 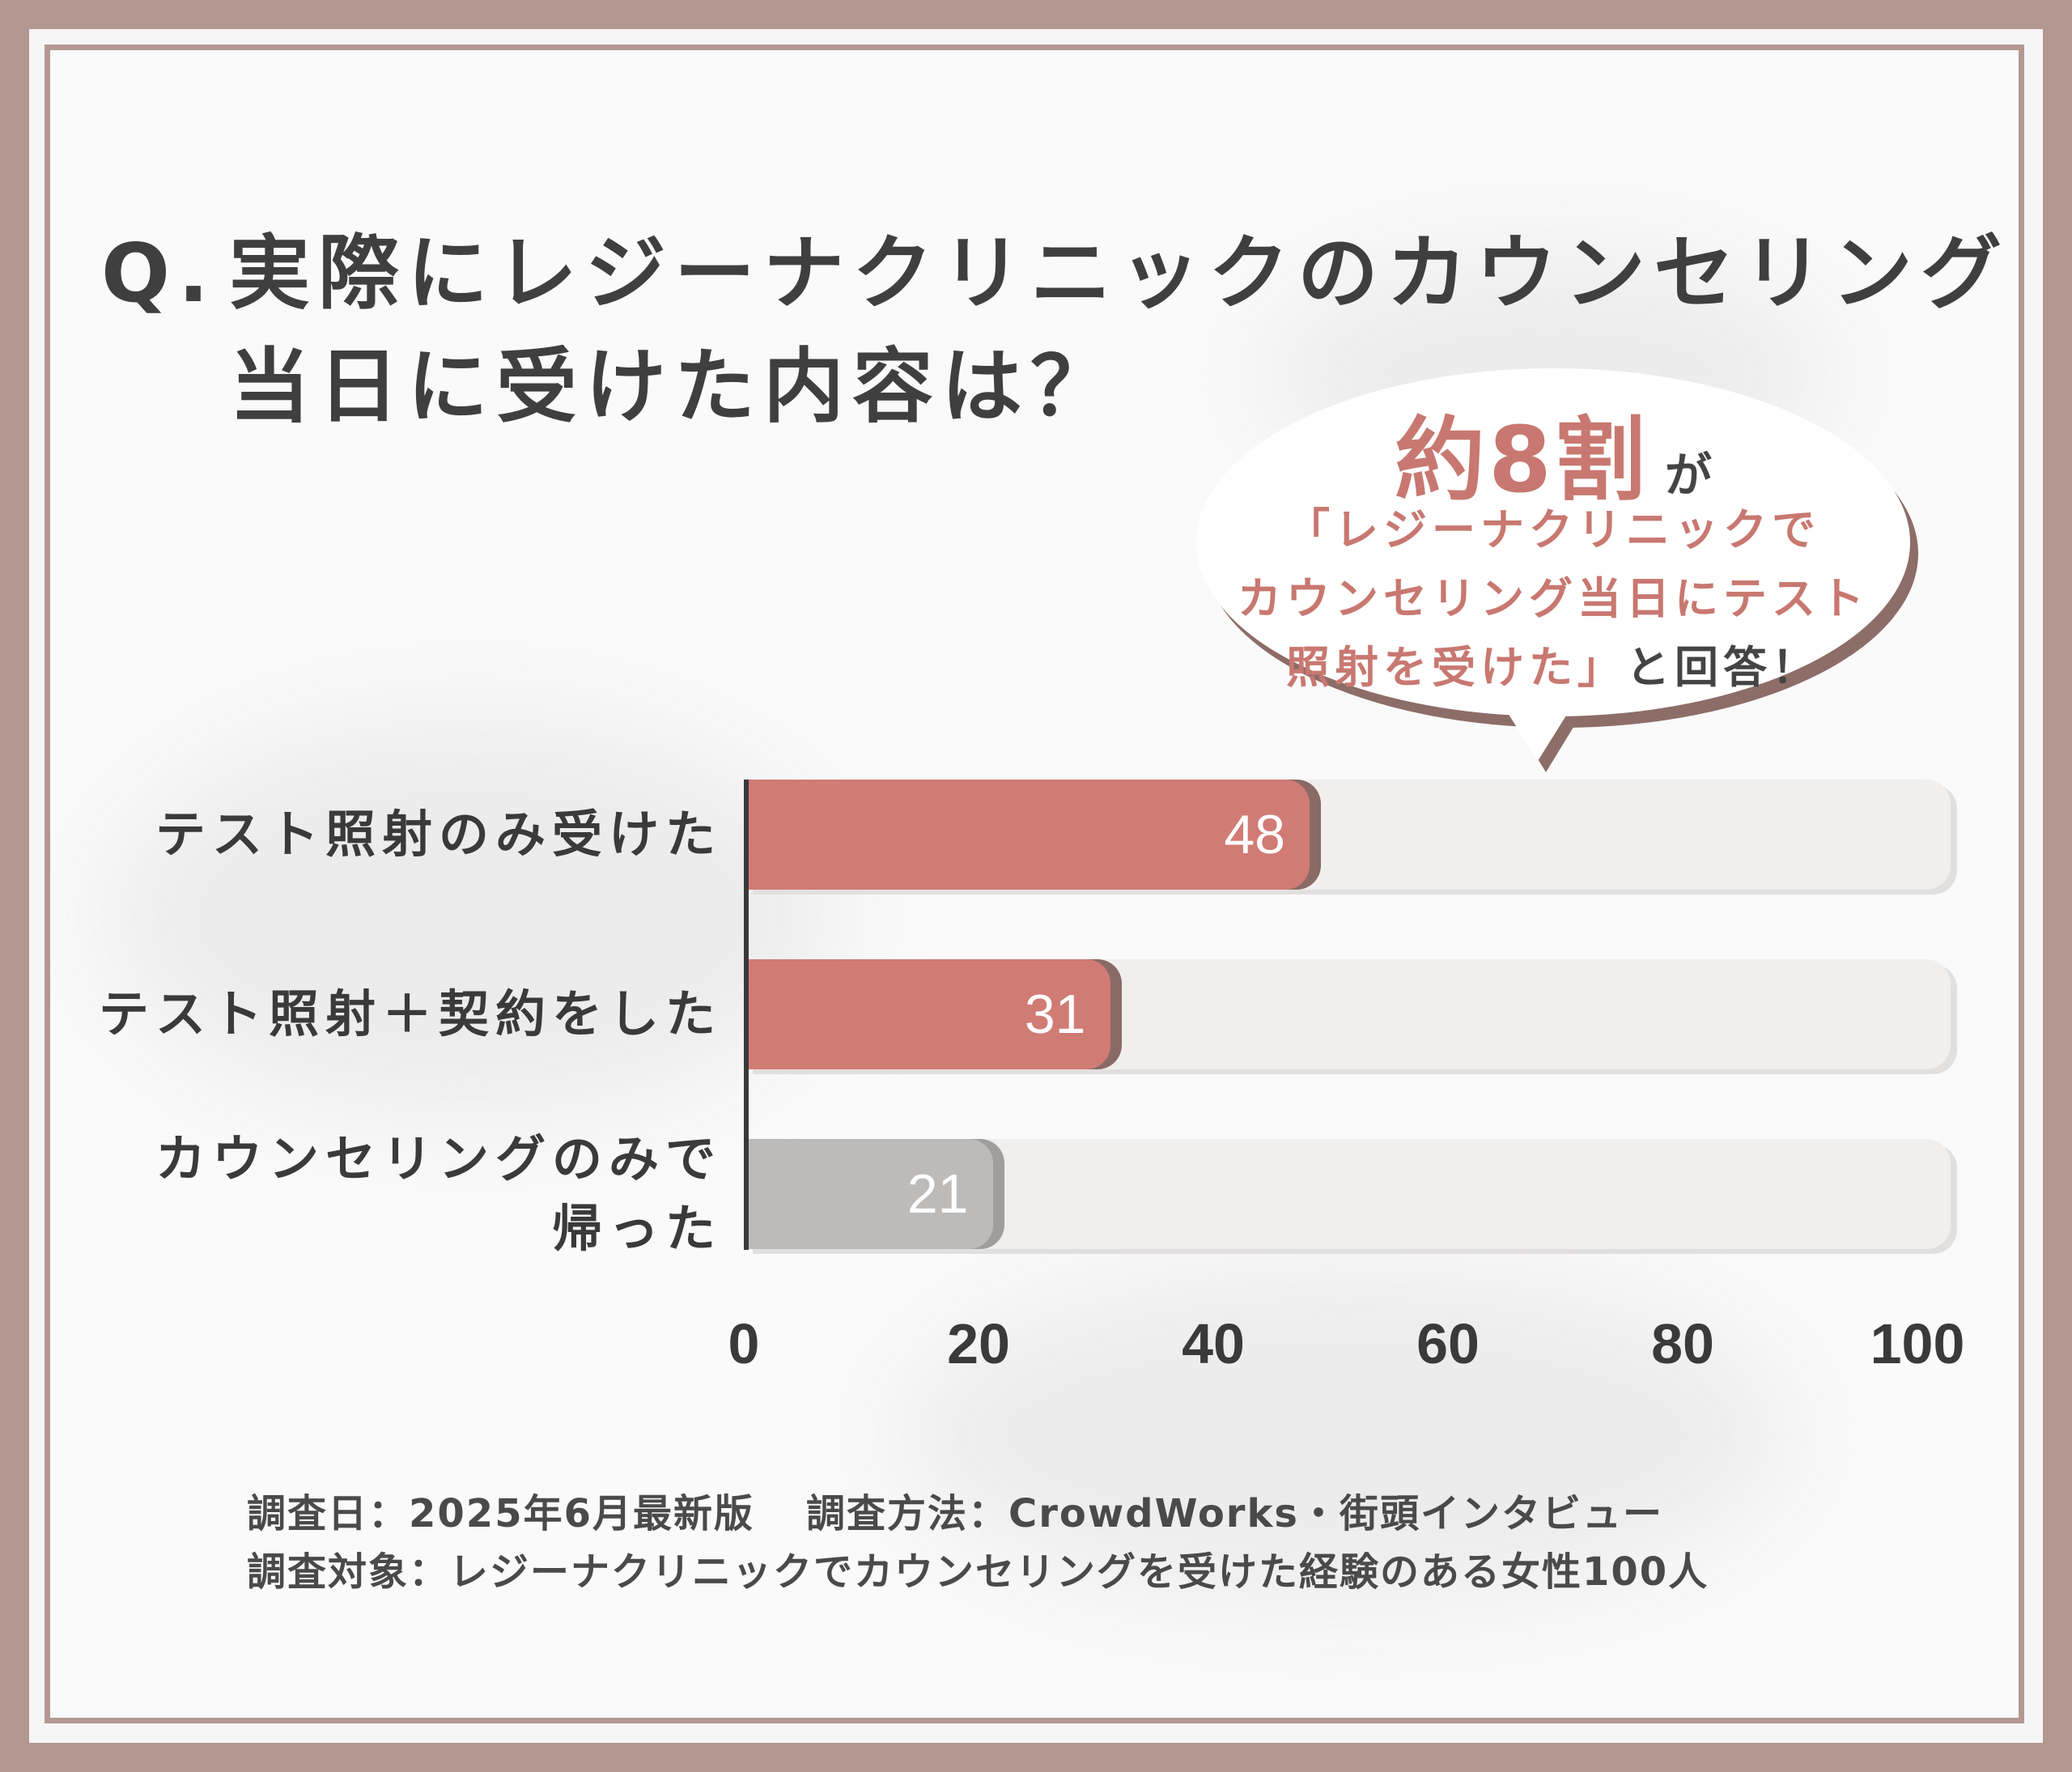 I want to click on x-tick-label: 20, so click(x=978, y=1343).